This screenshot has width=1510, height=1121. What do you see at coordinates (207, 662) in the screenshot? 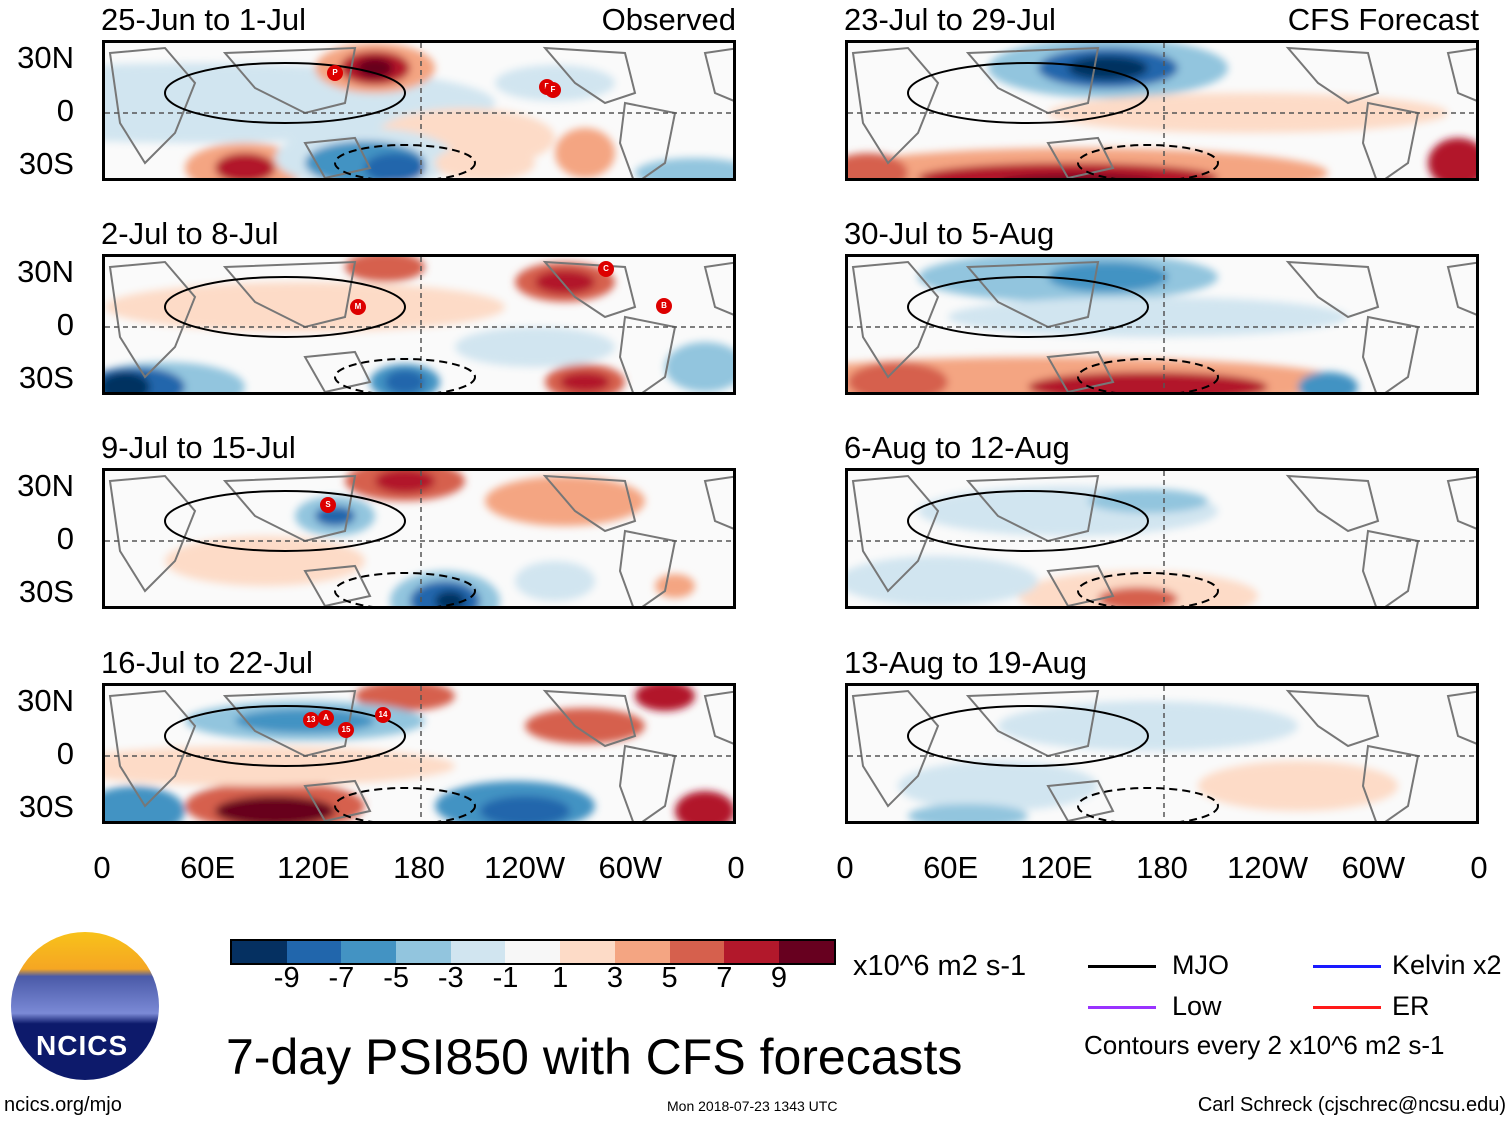
I see `panel-title: 16-Jul to 22-Jul` at bounding box center [207, 662].